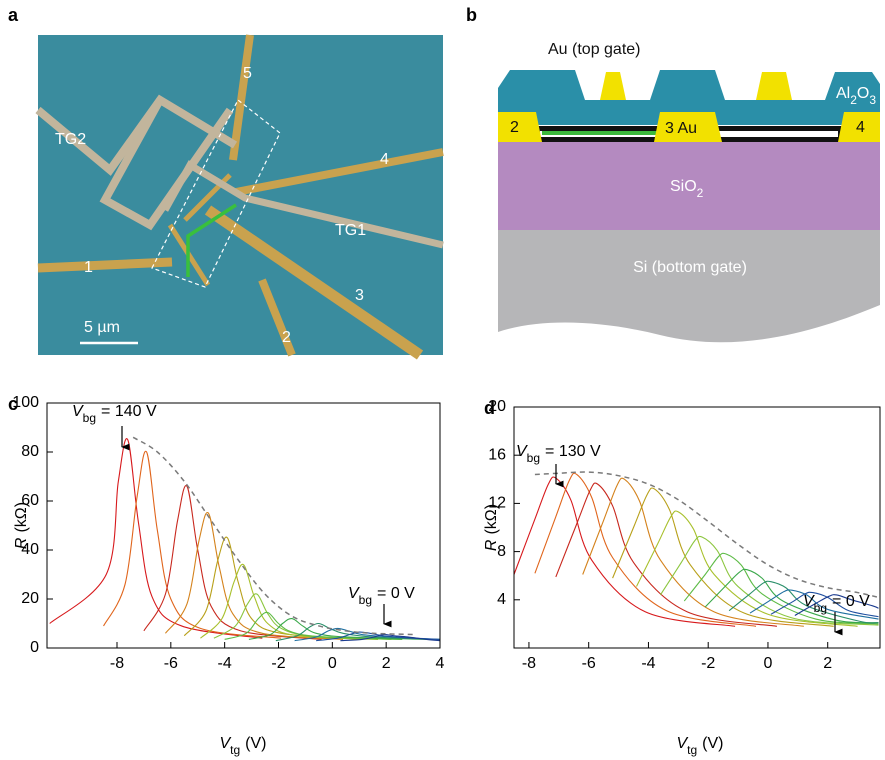 The height and width of the screenshot is (760, 885). I want to click on label-subscript: 3, so click(872, 100).